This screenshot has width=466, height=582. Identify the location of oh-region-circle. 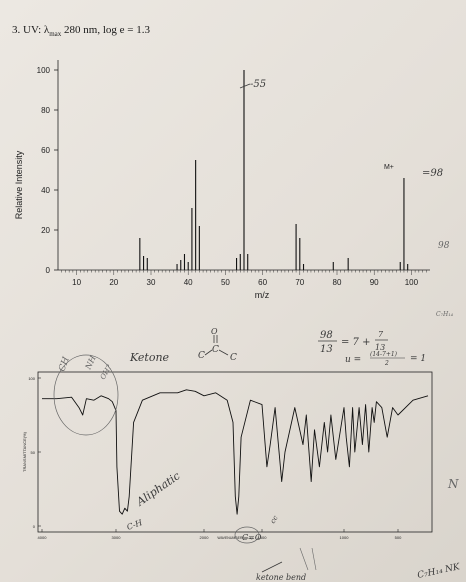
(86, 395).